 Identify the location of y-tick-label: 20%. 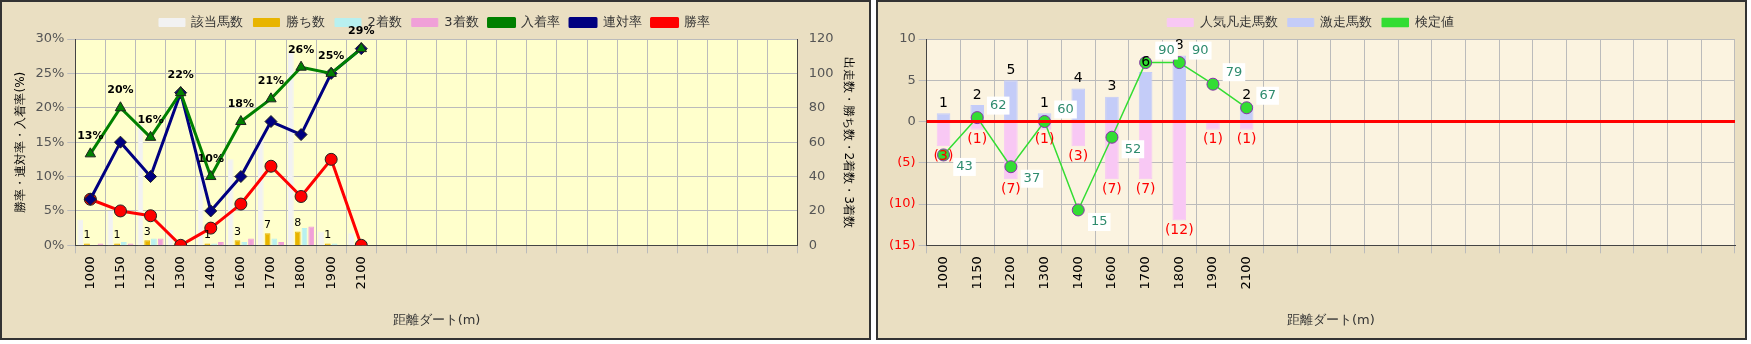
(50, 107).